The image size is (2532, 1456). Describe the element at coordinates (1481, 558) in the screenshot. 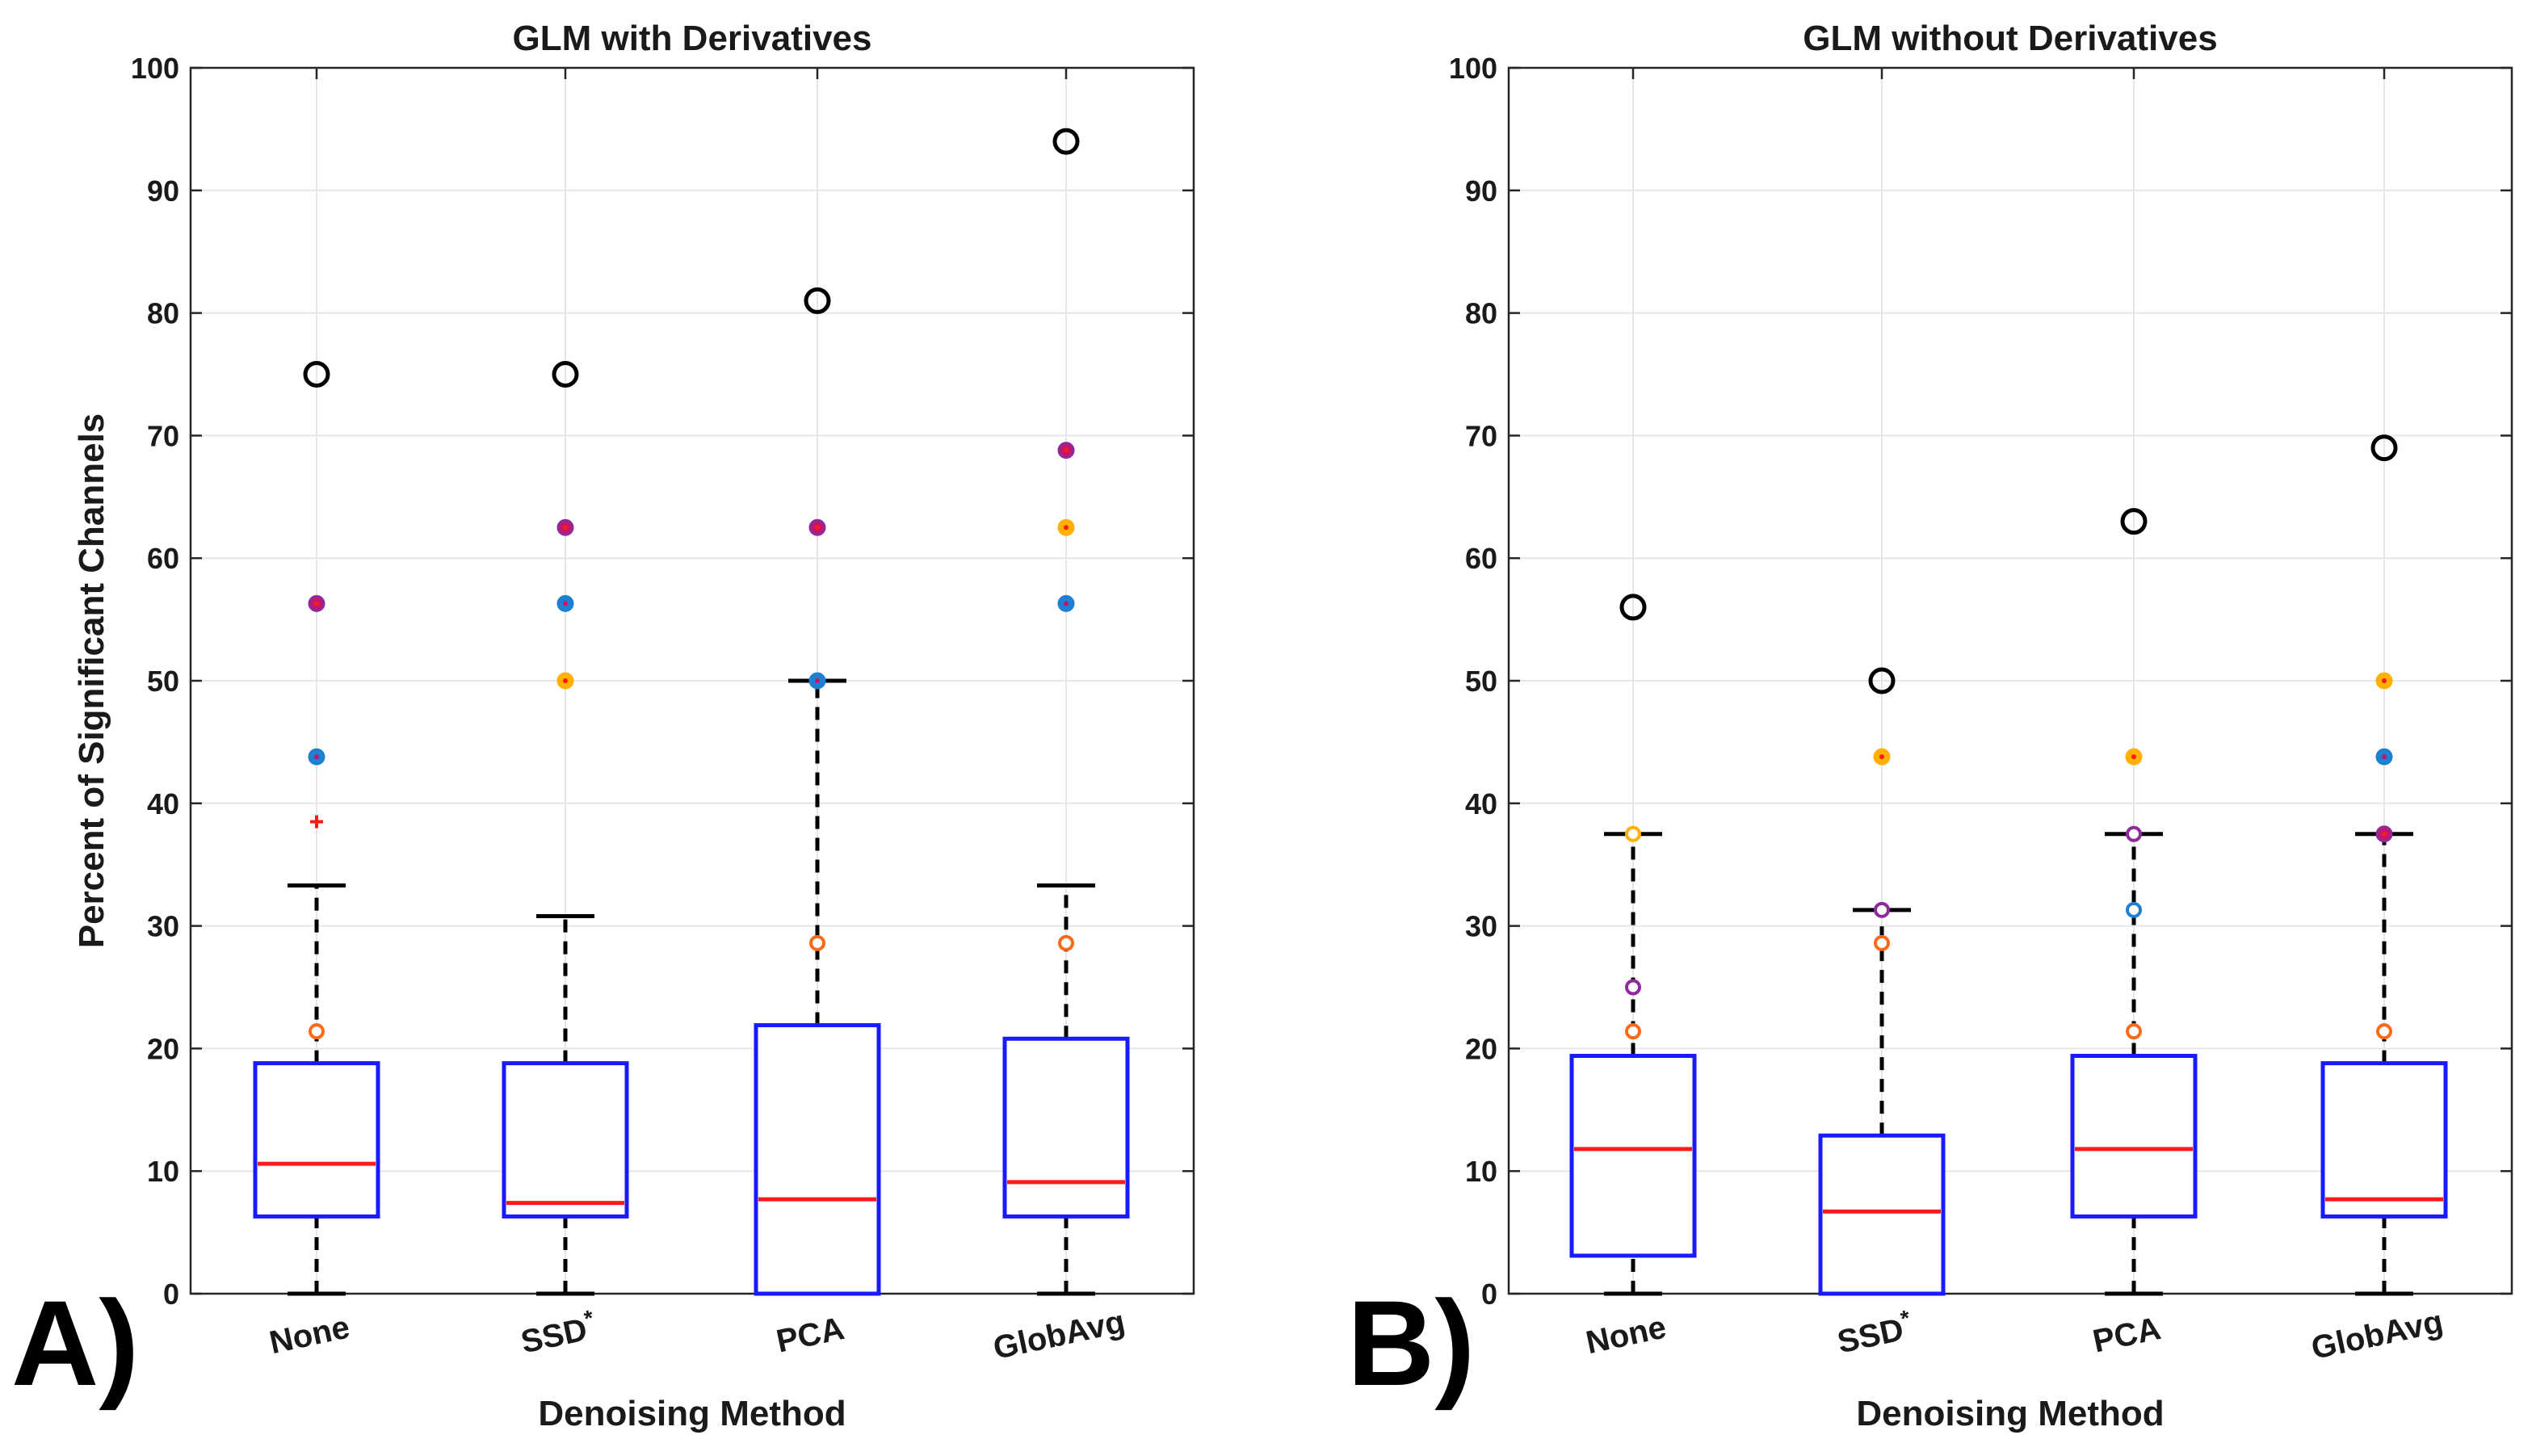

I see `y-tick-label: 60` at that location.